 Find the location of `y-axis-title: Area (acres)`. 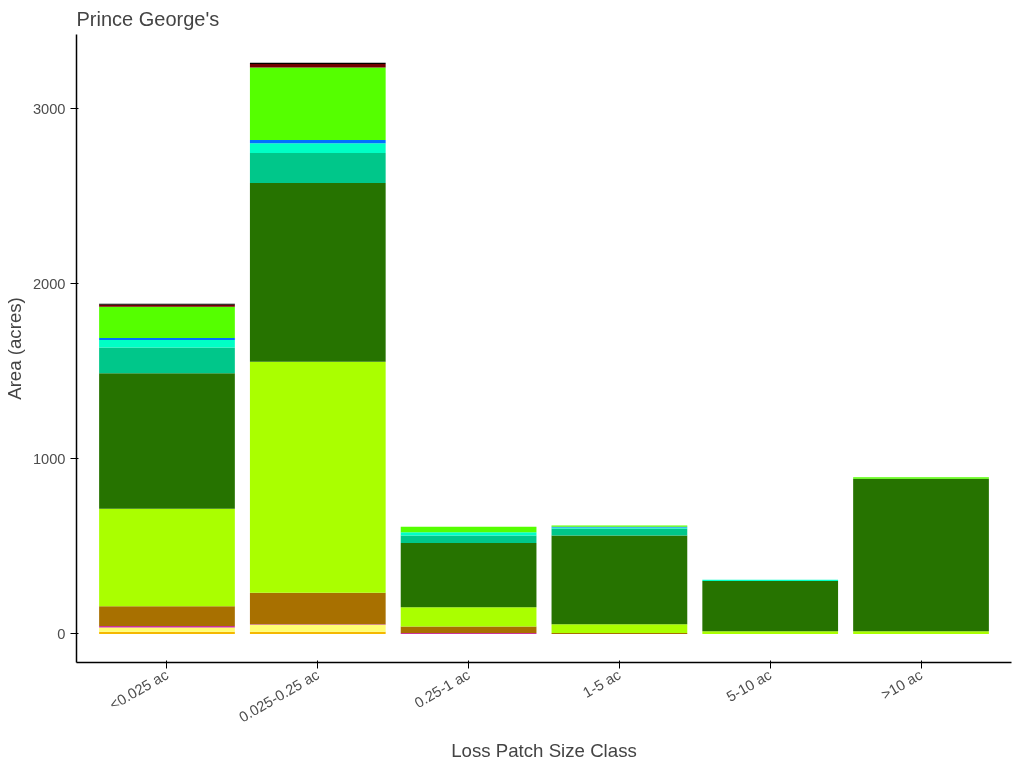

y-axis-title: Area (acres) is located at coordinates (14, 348).